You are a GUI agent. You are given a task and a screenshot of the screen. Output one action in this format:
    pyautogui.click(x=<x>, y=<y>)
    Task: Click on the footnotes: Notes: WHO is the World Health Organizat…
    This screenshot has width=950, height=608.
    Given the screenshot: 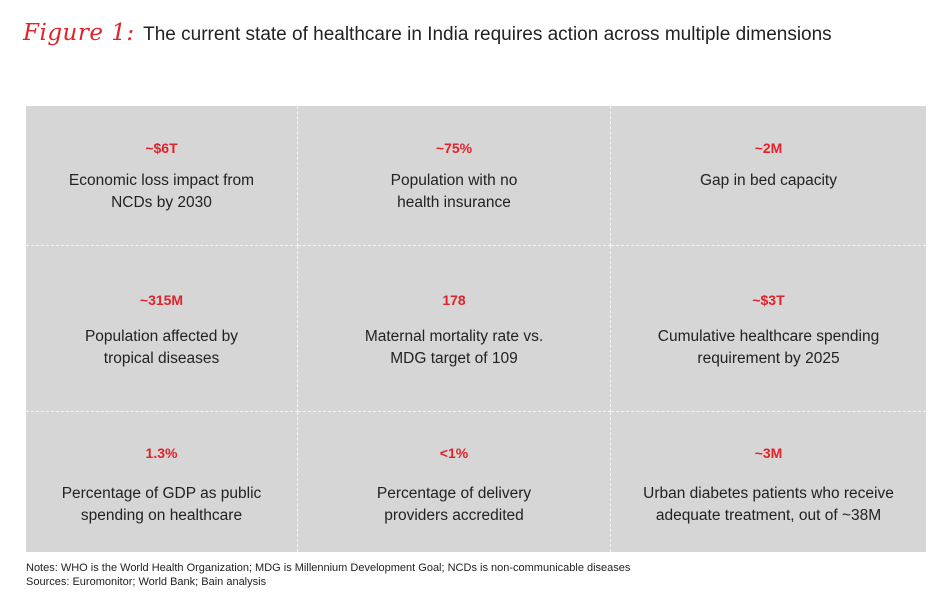 What is the action you would take?
    pyautogui.click(x=328, y=575)
    